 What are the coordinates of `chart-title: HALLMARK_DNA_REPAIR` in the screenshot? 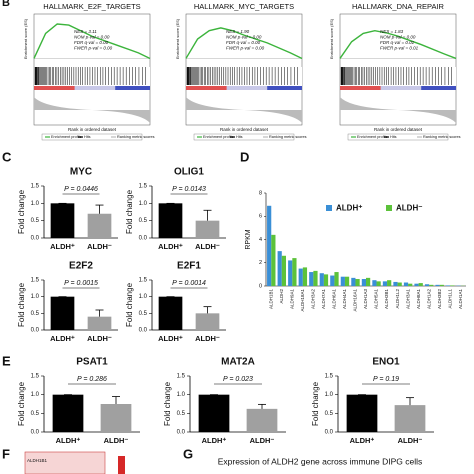 It's located at (398, 6).